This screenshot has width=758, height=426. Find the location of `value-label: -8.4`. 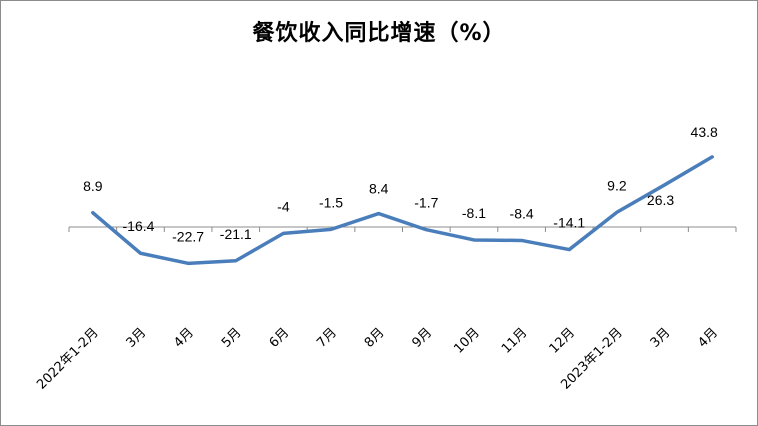

value-label: -8.4 is located at coordinates (522, 213).